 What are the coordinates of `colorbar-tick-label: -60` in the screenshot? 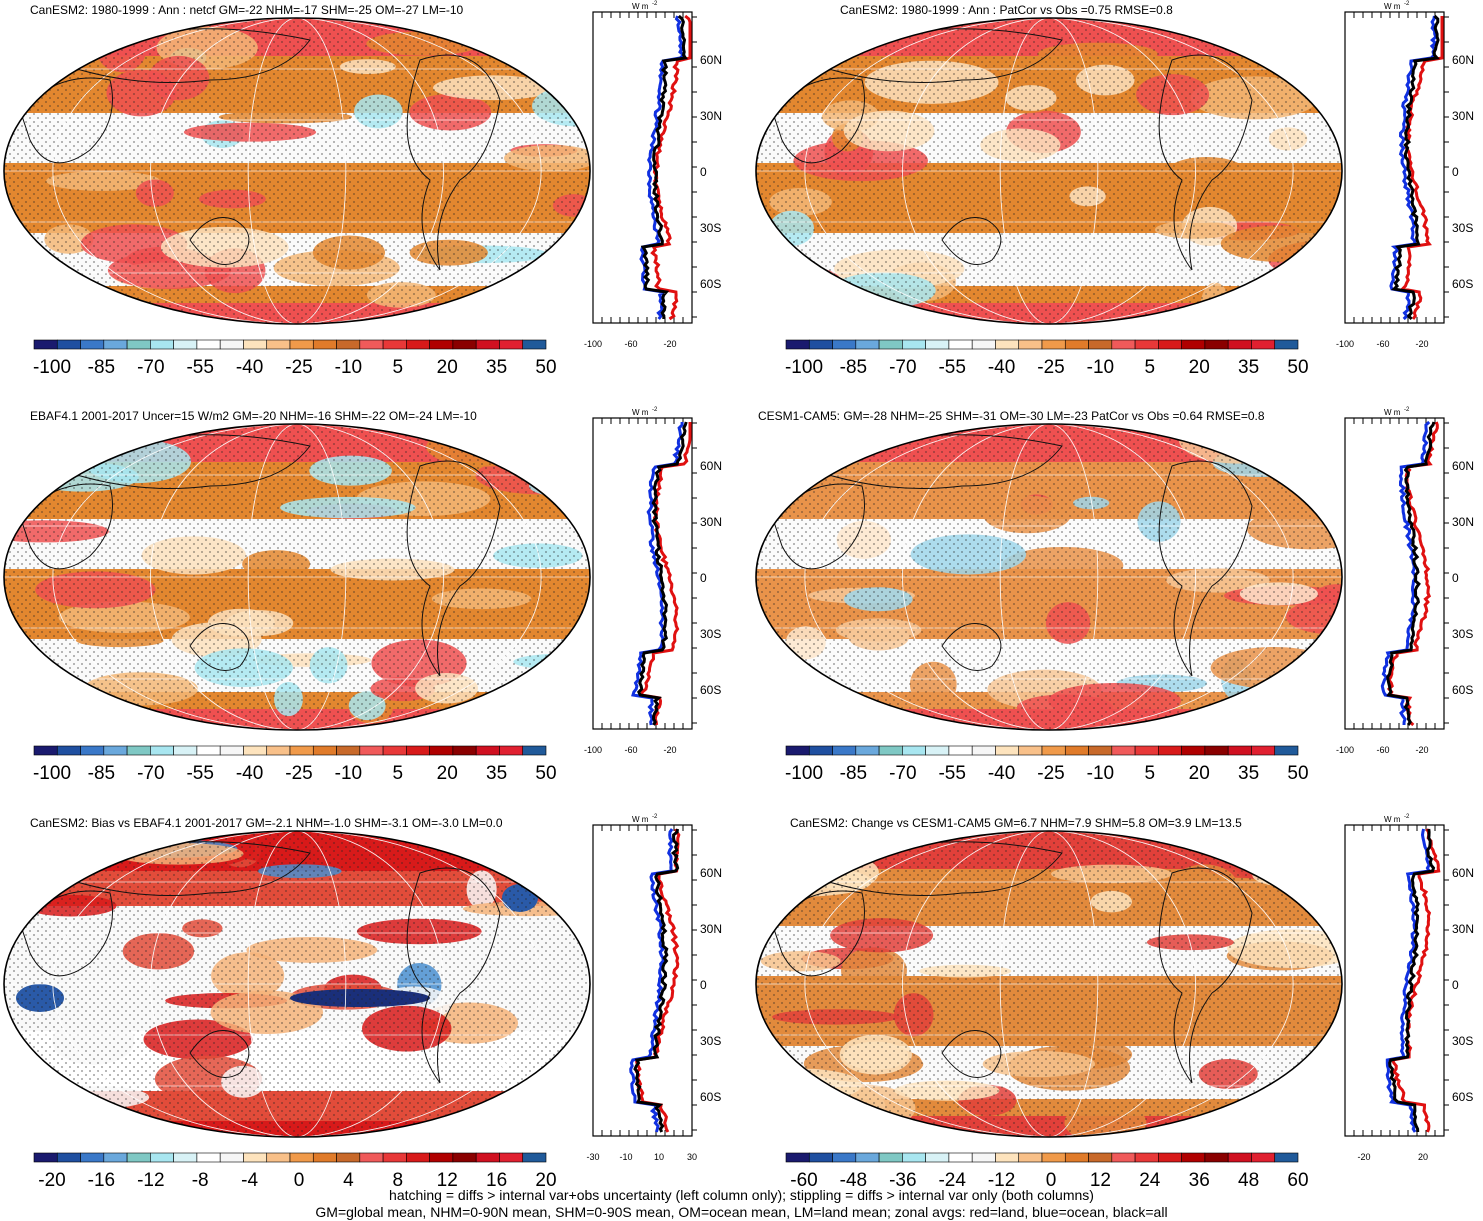 It's located at (803, 1180).